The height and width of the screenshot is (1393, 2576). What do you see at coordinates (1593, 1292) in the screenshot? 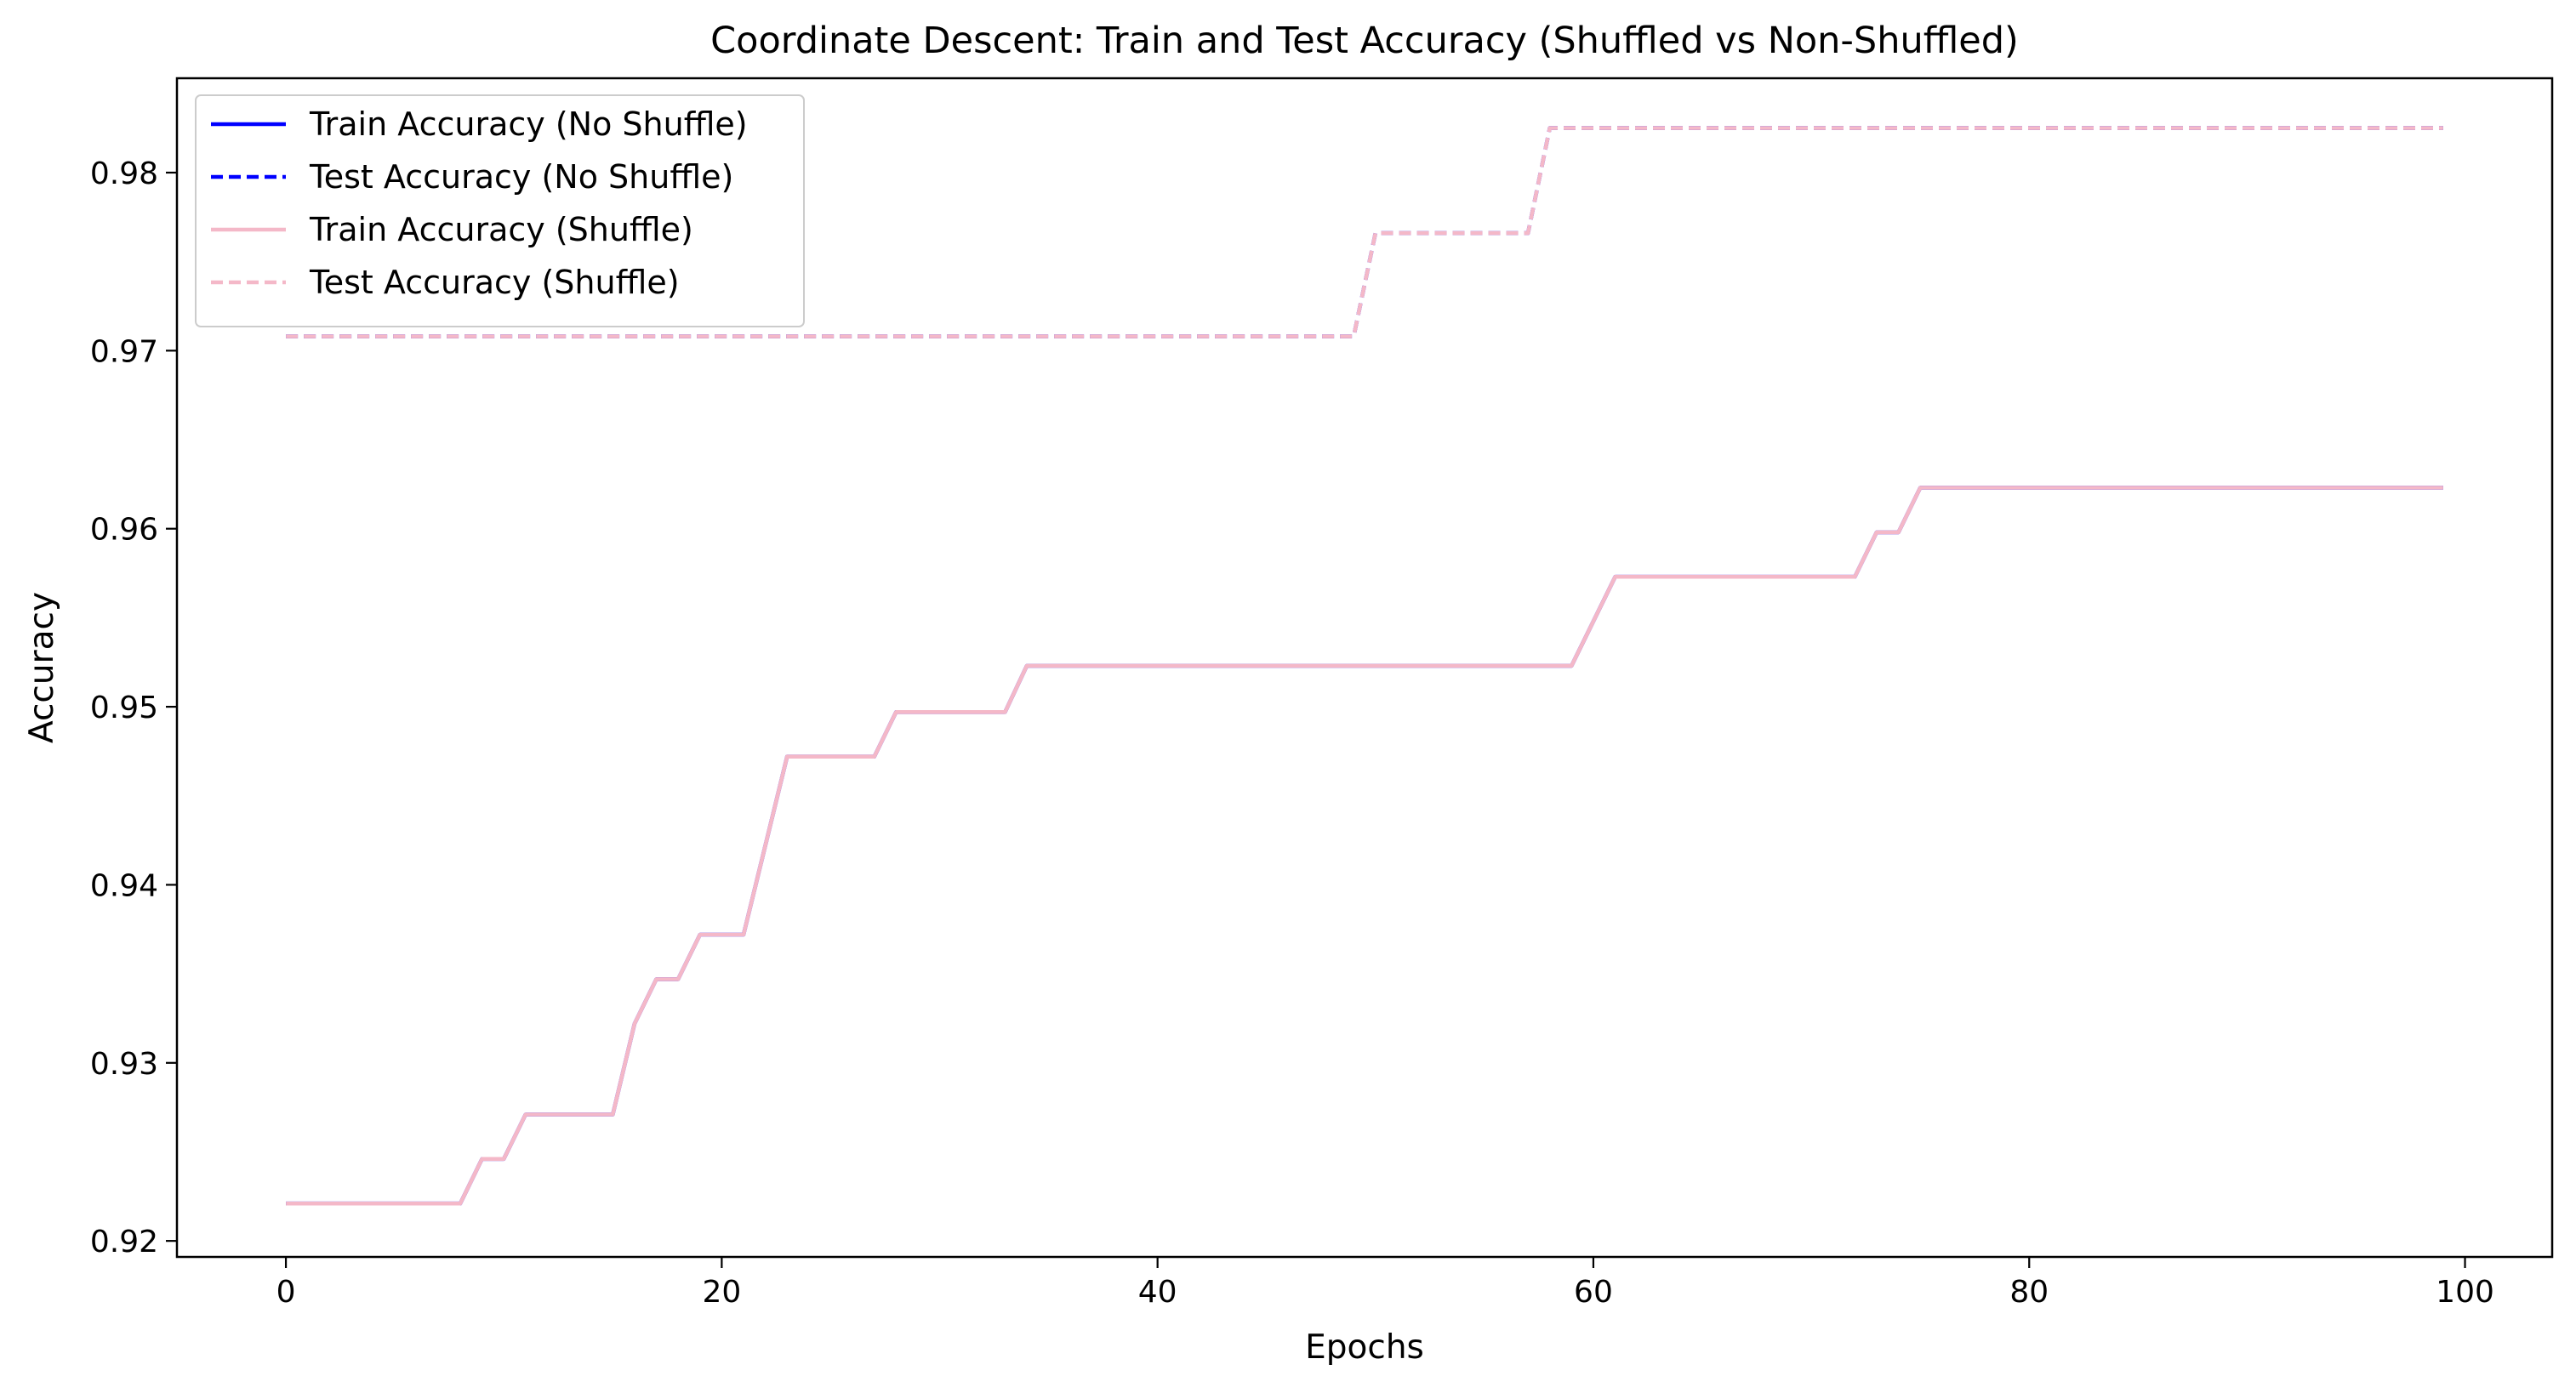
I see `x-tick-label: 60` at bounding box center [1593, 1292].